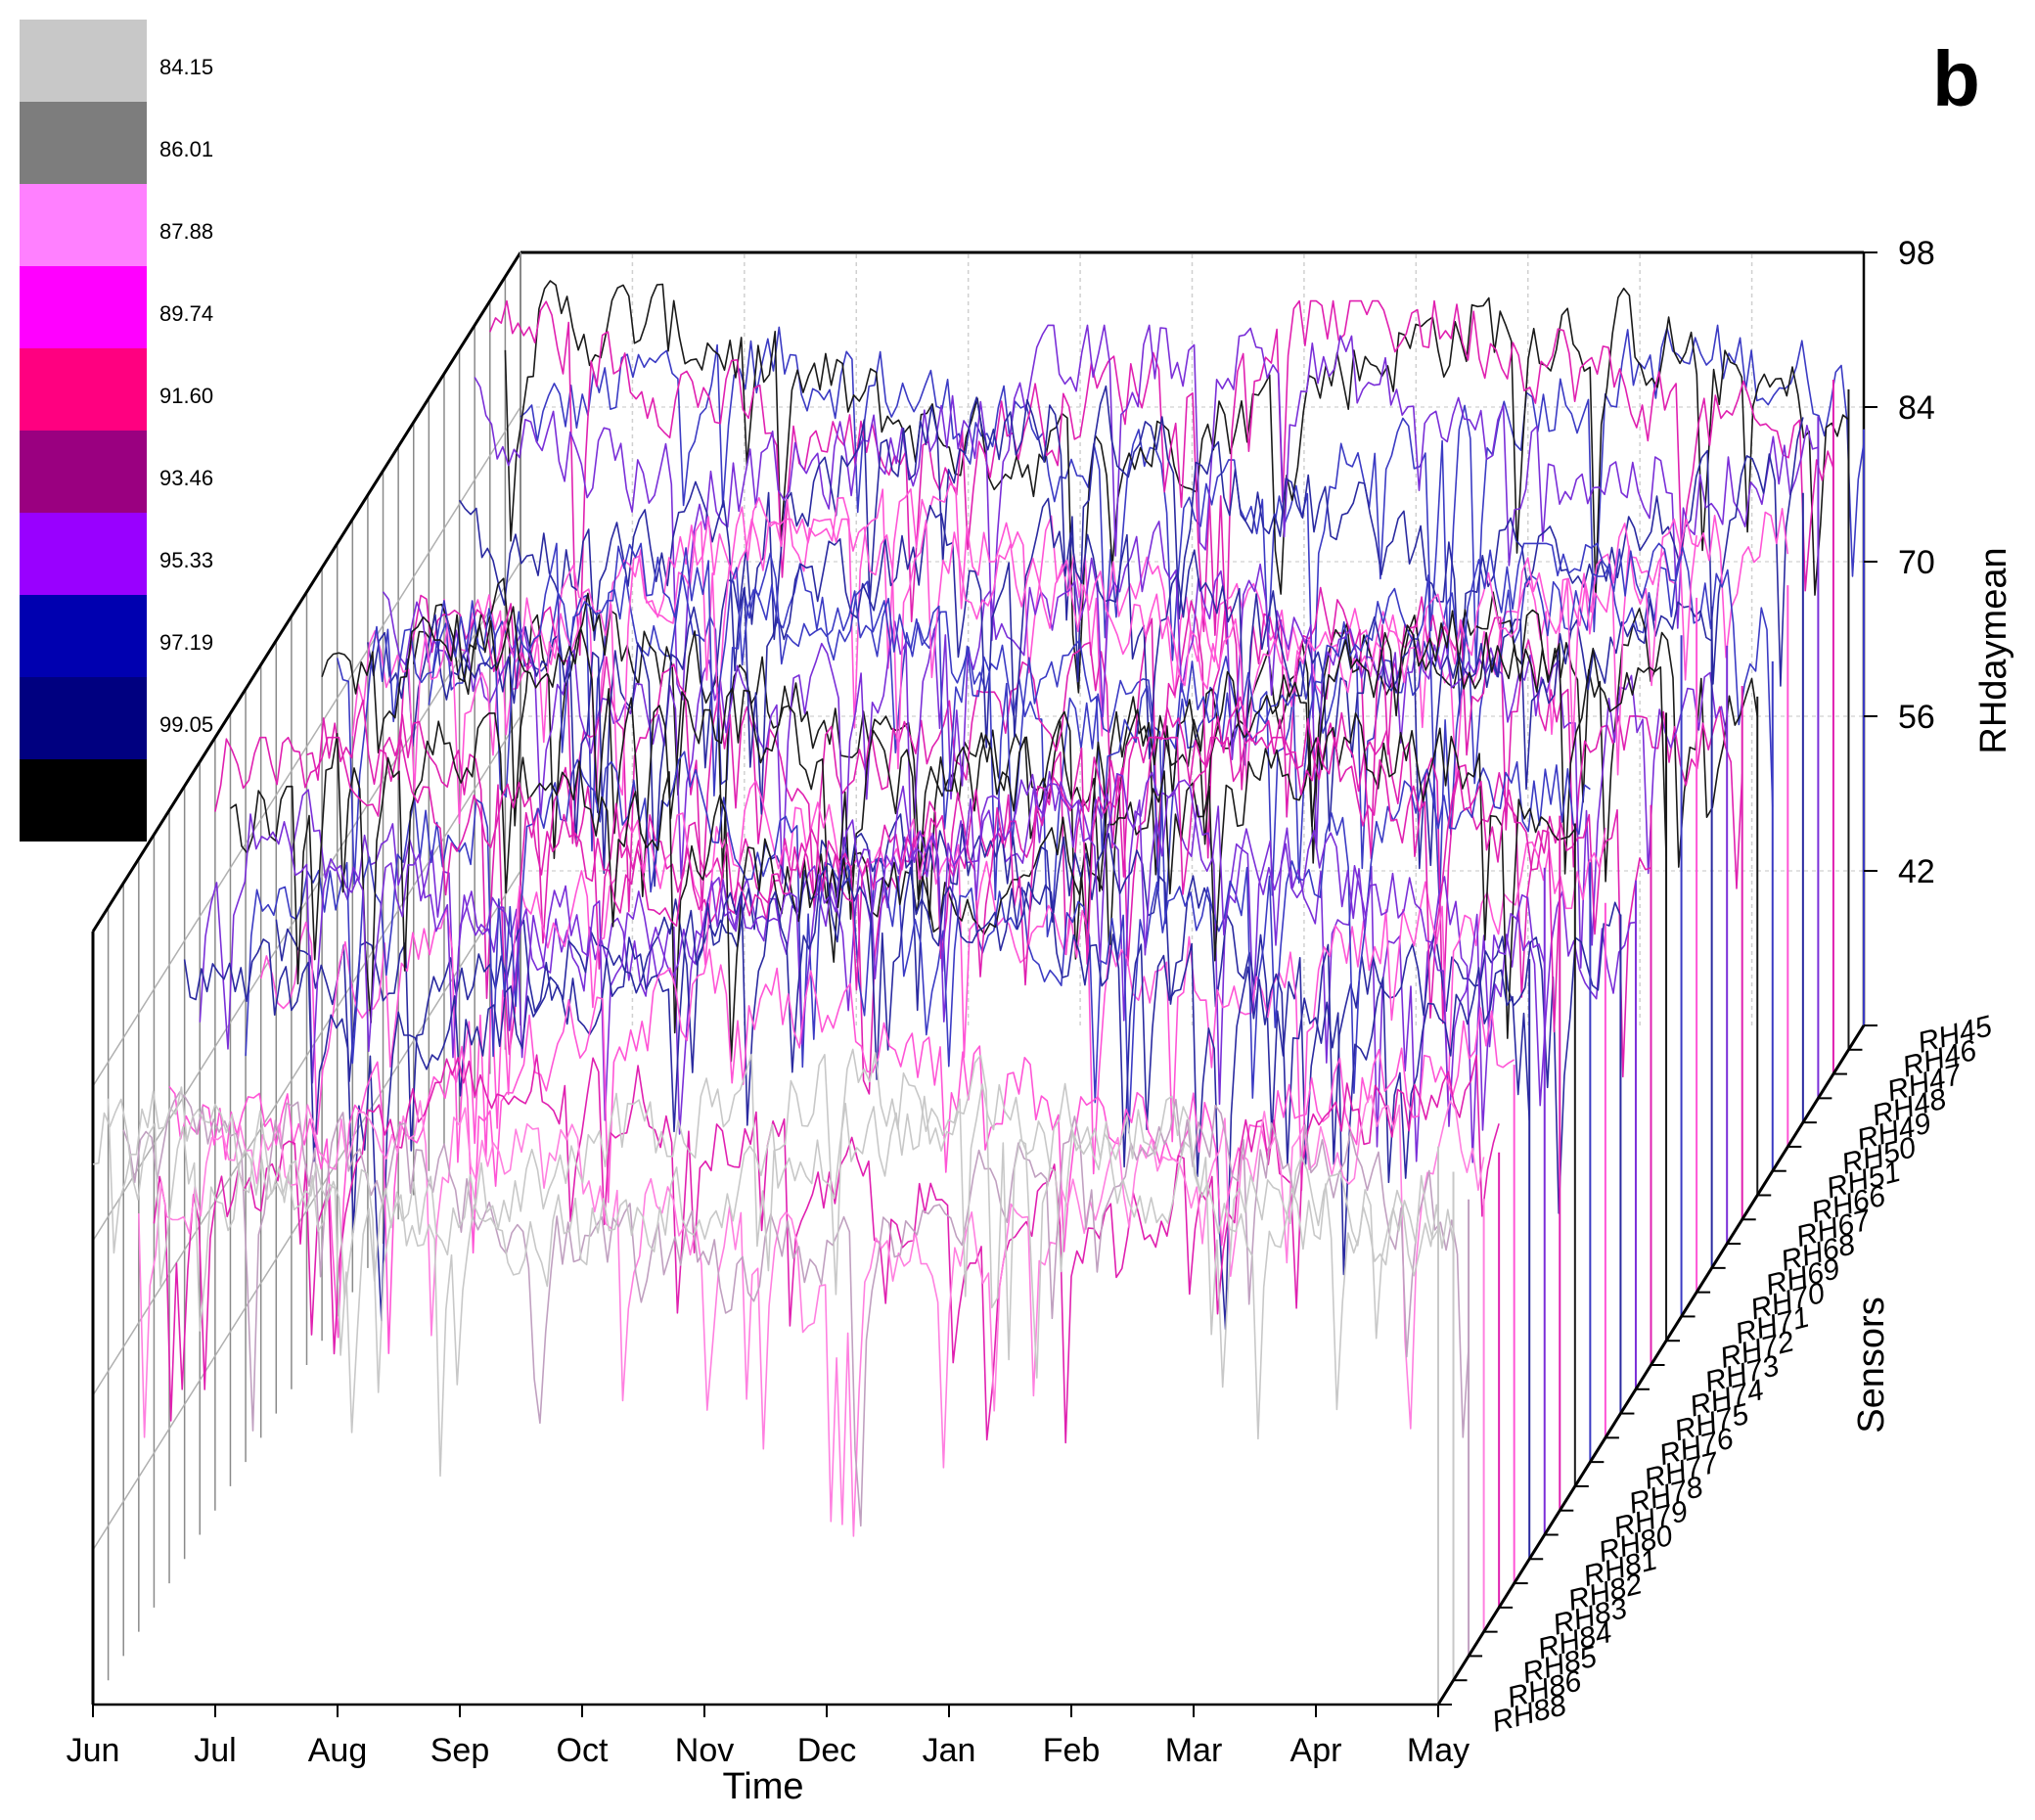 Image resolution: width=2035 pixels, height=1820 pixels. Describe the element at coordinates (1916, 871) in the screenshot. I see `y-tick-label: 42` at that location.